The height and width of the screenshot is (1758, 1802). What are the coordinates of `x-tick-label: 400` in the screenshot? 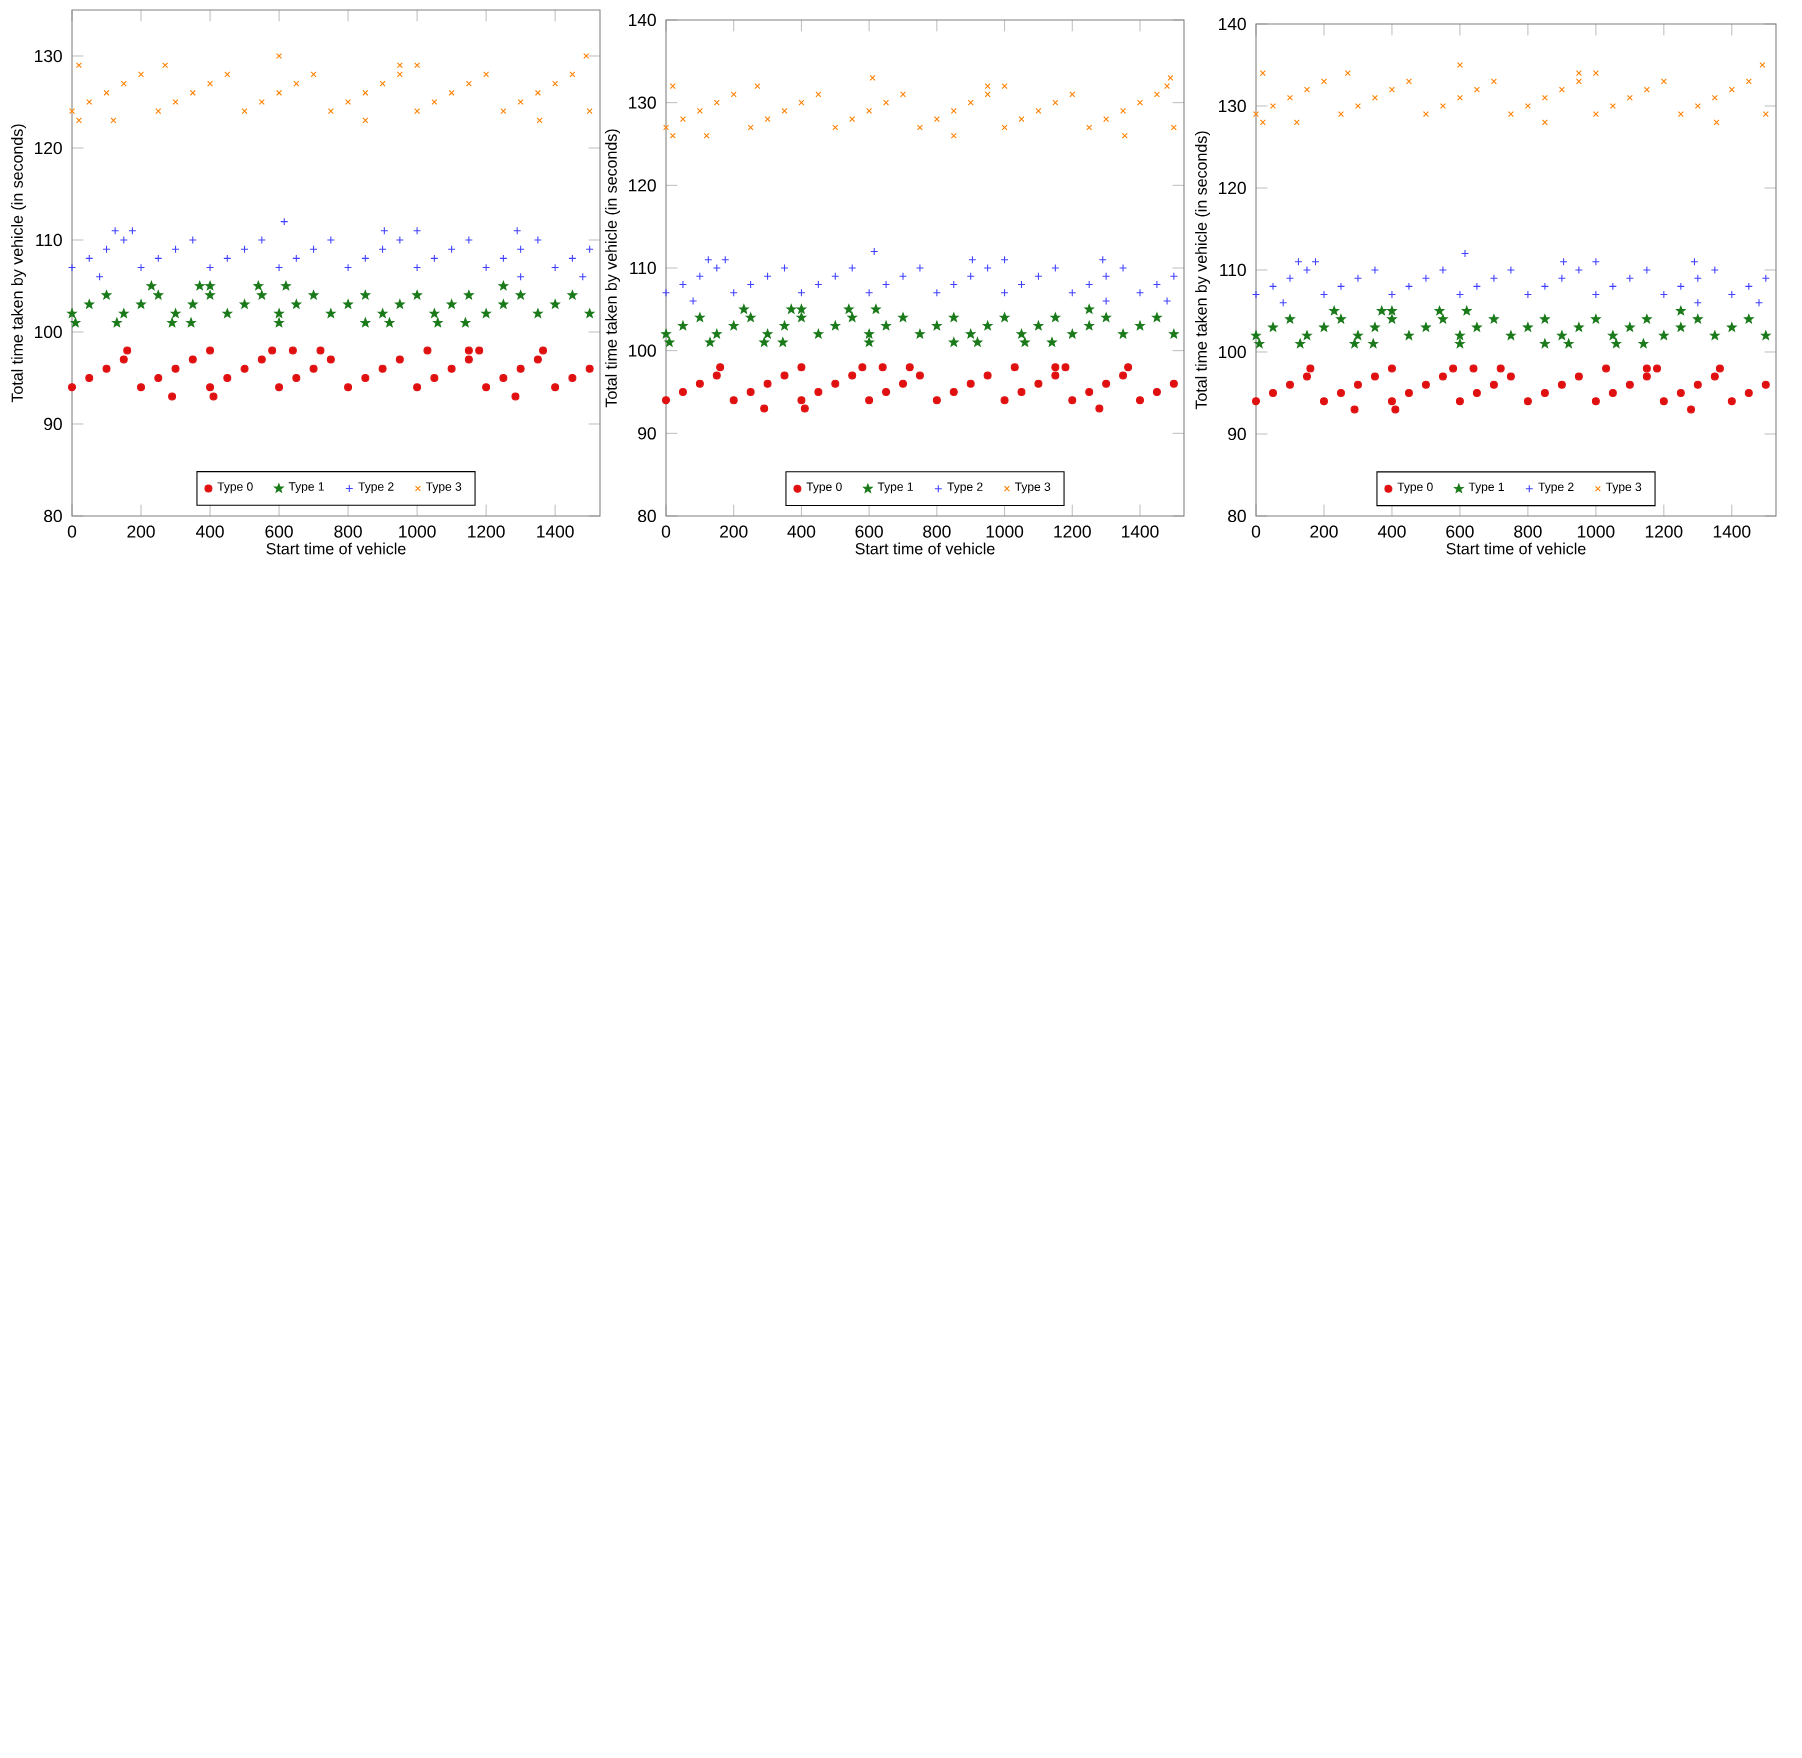 It's located at (1391, 531).